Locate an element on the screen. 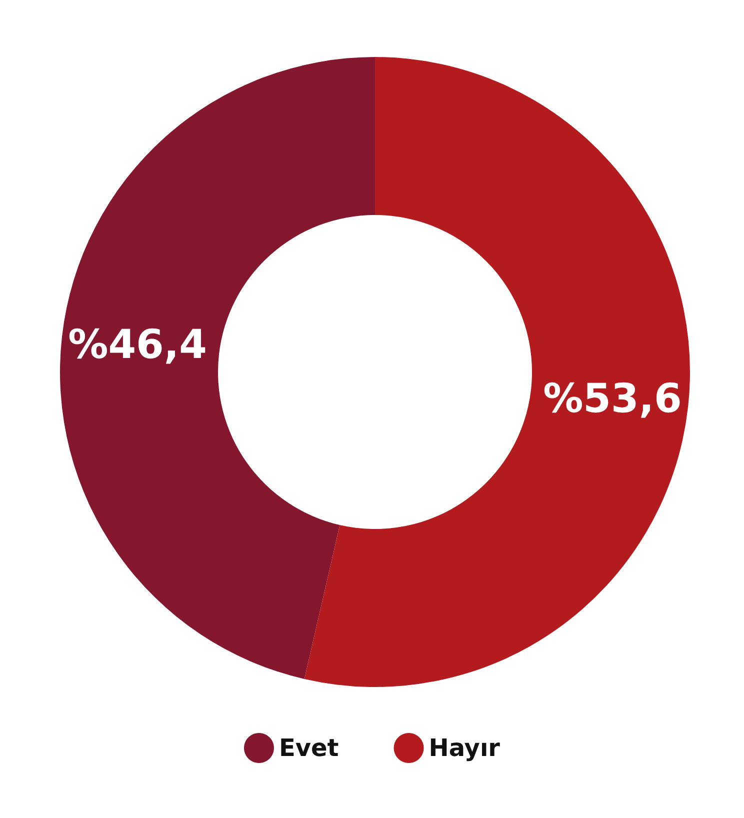 This screenshot has height=818, width=744. legend-label: Evet is located at coordinates (308, 748).